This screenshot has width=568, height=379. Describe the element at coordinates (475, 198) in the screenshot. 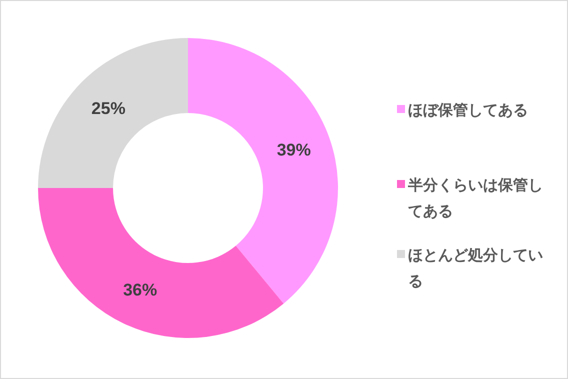

I see `legend-label: 半分くらいは保管してある` at that location.